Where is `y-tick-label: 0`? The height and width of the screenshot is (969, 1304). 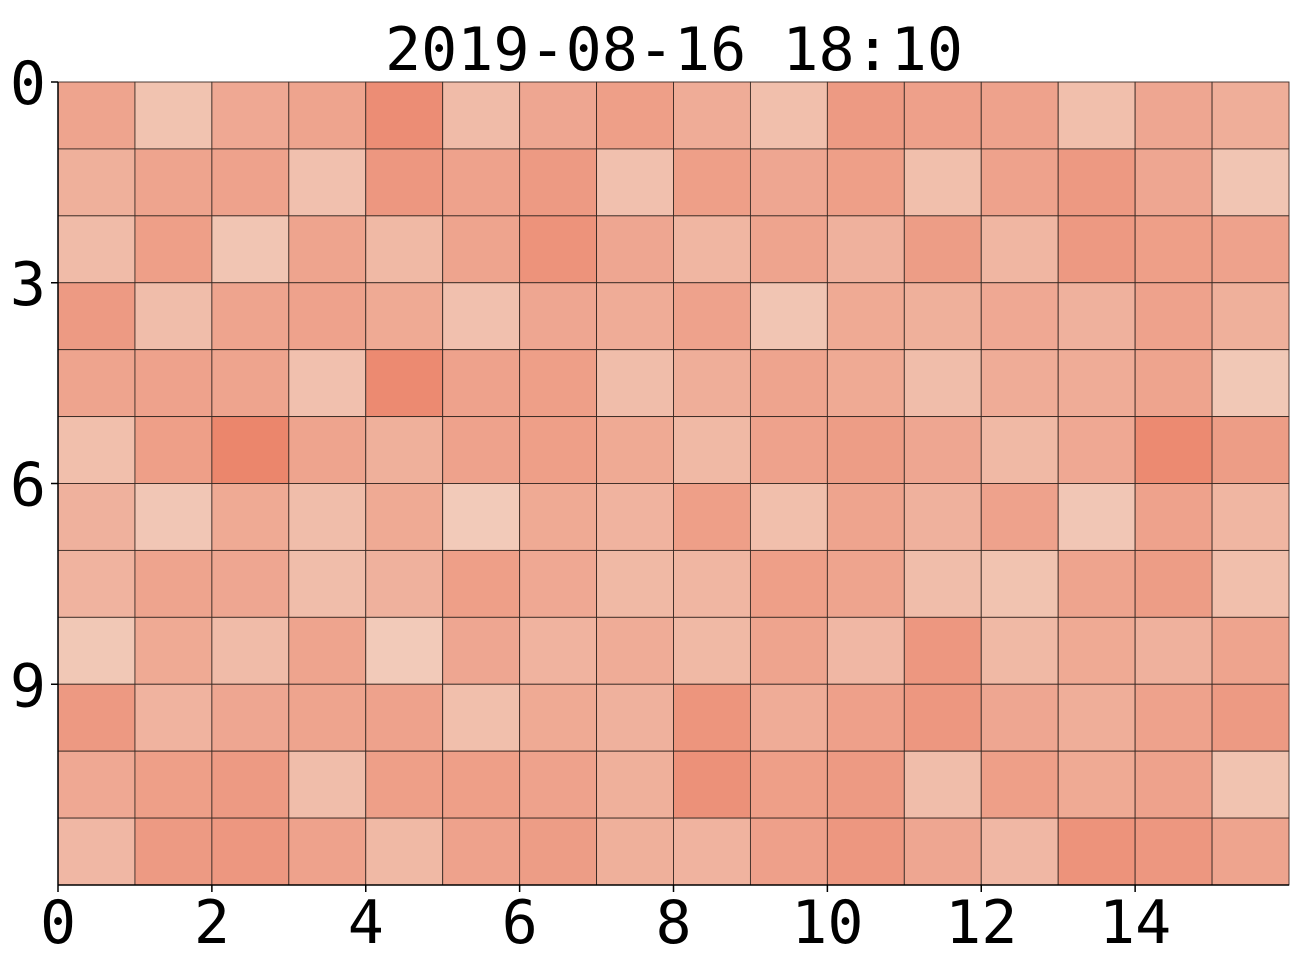
y-tick-label: 0 is located at coordinates (28, 84).